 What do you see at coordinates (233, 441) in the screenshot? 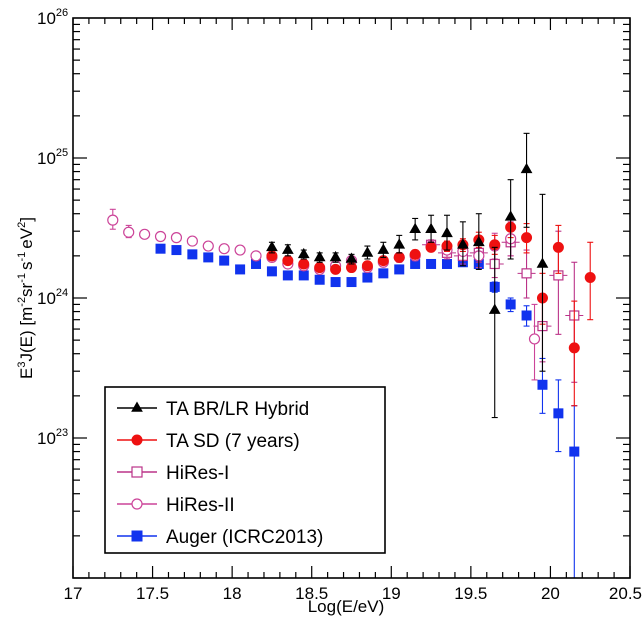
I see `legend-label: TA SD (7 years)` at bounding box center [233, 441].